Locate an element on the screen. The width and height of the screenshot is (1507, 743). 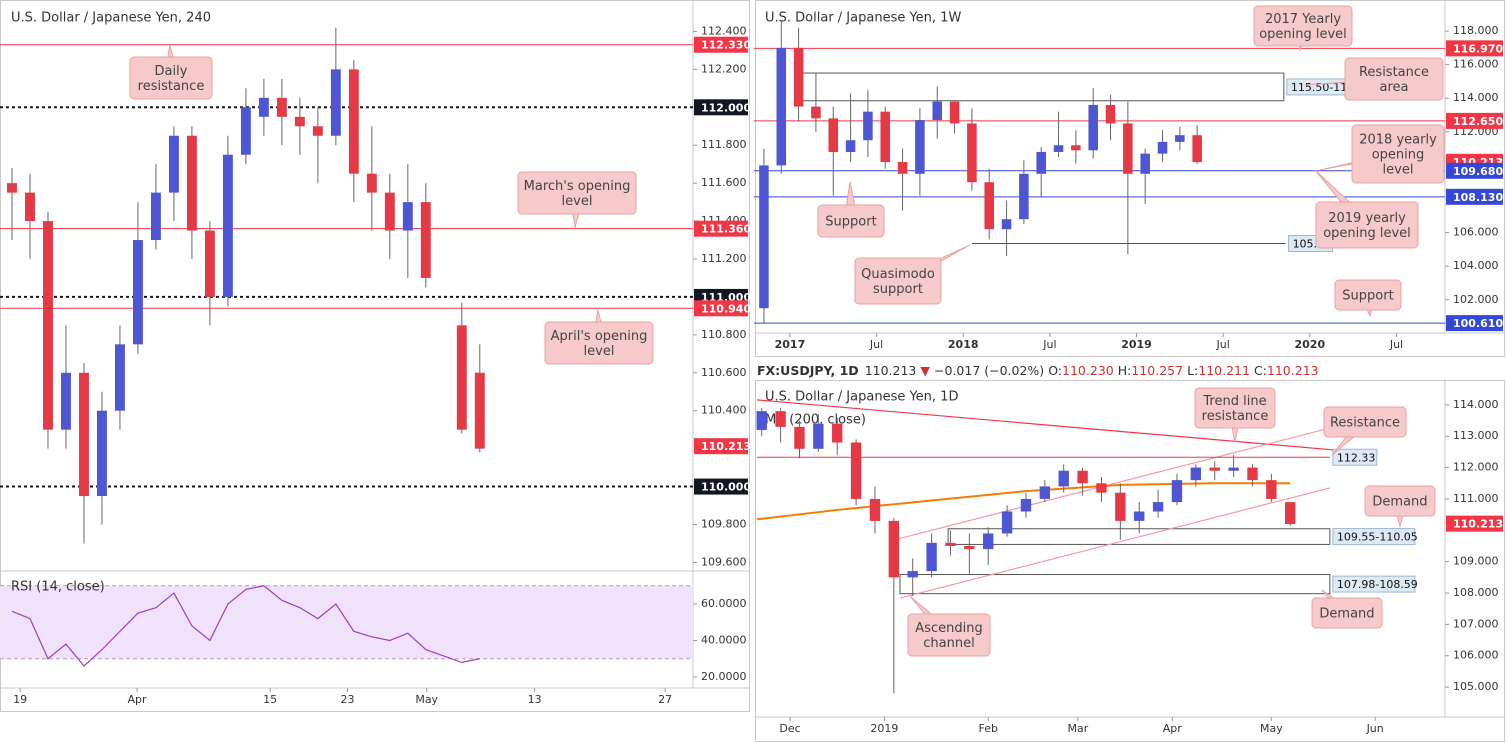
callout-text: channel is located at coordinates (948, 643).